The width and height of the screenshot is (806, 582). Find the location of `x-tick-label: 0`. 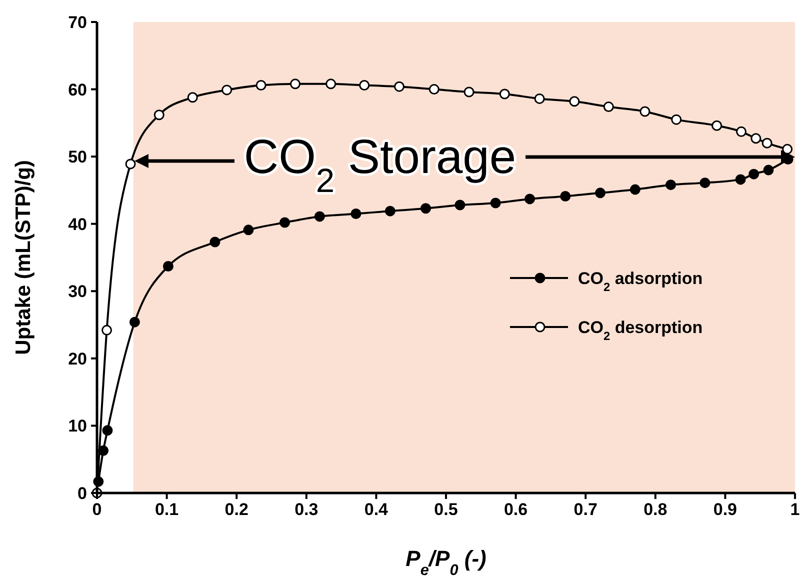

x-tick-label: 0 is located at coordinates (97, 509).